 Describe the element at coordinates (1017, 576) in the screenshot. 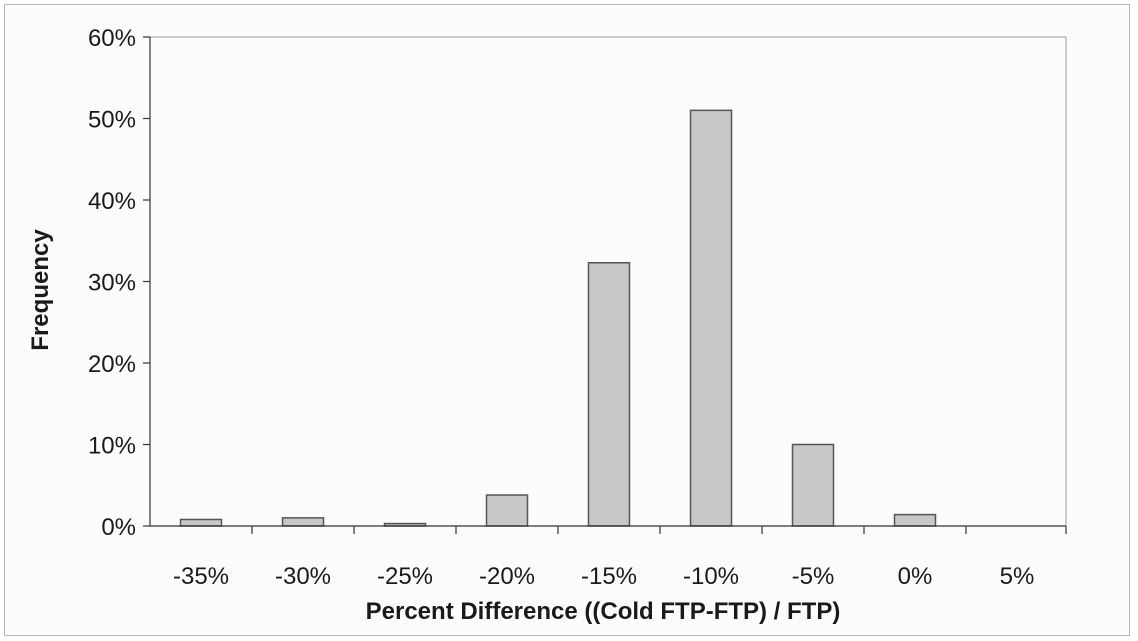

I see `x-tick-label: 5%` at that location.